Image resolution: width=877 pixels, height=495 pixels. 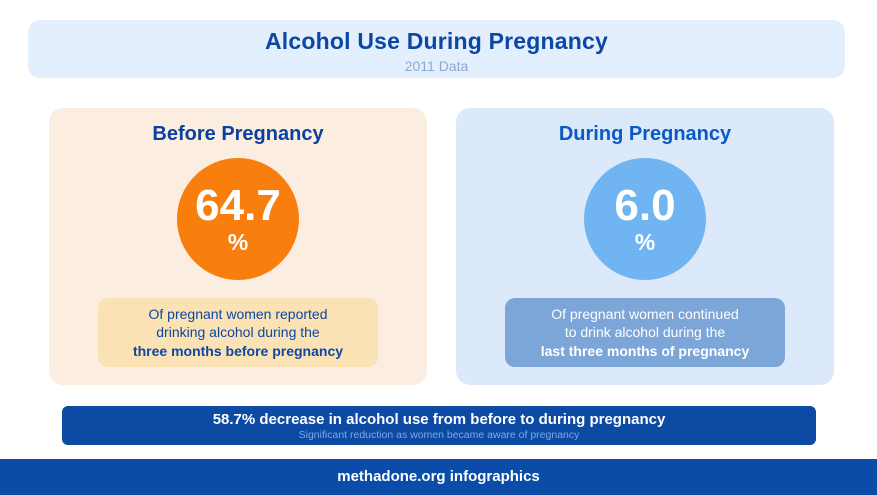 What do you see at coordinates (238, 350) in the screenshot?
I see `caption-line-emphasis: three months before pregnancy` at bounding box center [238, 350].